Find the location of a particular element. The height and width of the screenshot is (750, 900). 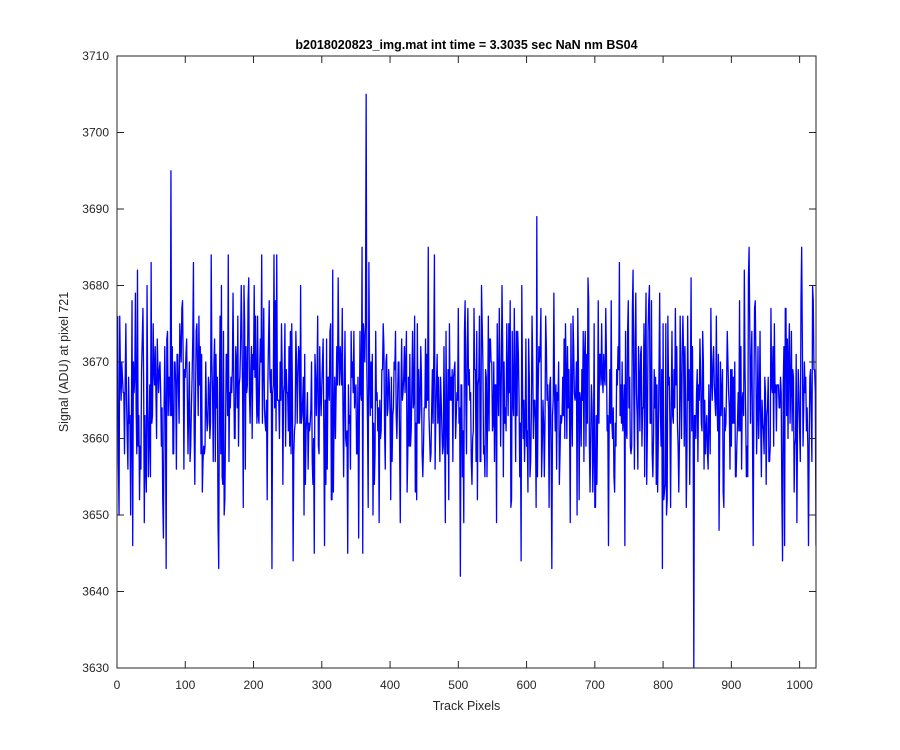

x-axis-title: Track Pixels is located at coordinates (467, 706).